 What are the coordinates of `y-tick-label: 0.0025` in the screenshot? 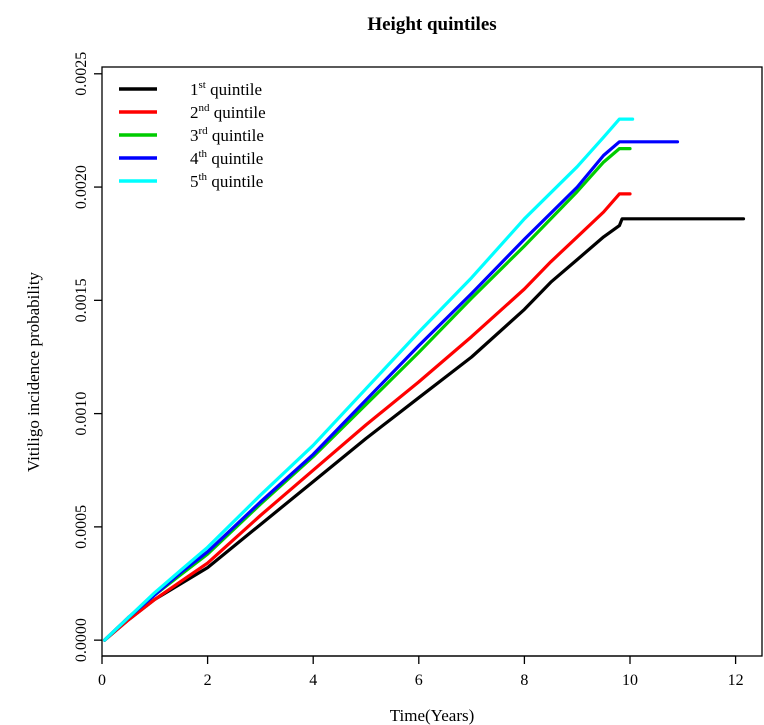 It's located at (81, 74).